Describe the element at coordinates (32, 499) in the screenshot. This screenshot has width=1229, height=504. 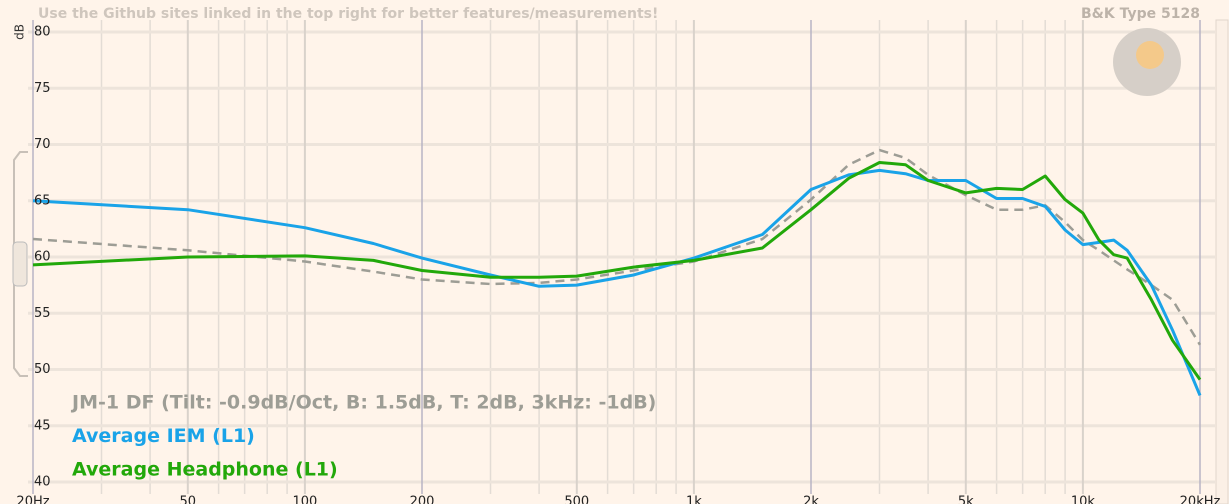
I see `x-tick-label: 20Hz` at that location.